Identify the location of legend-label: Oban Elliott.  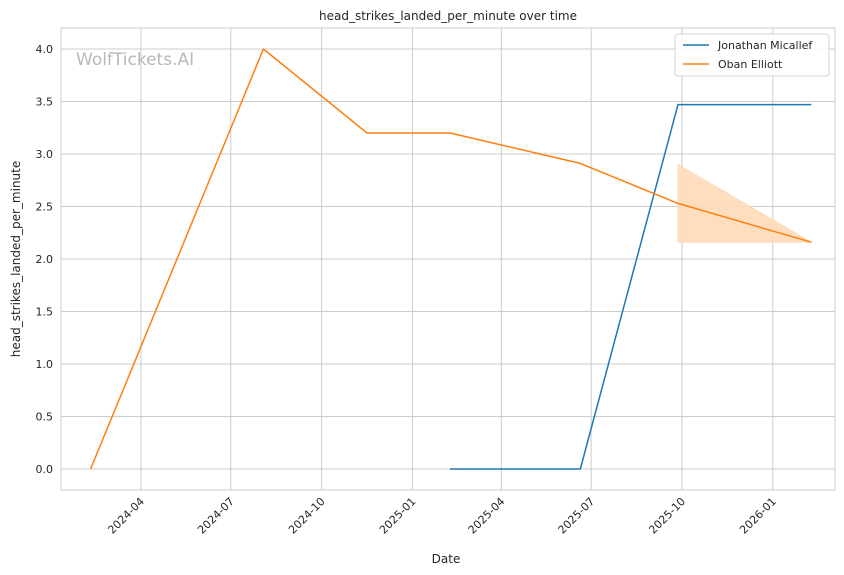
(750, 64).